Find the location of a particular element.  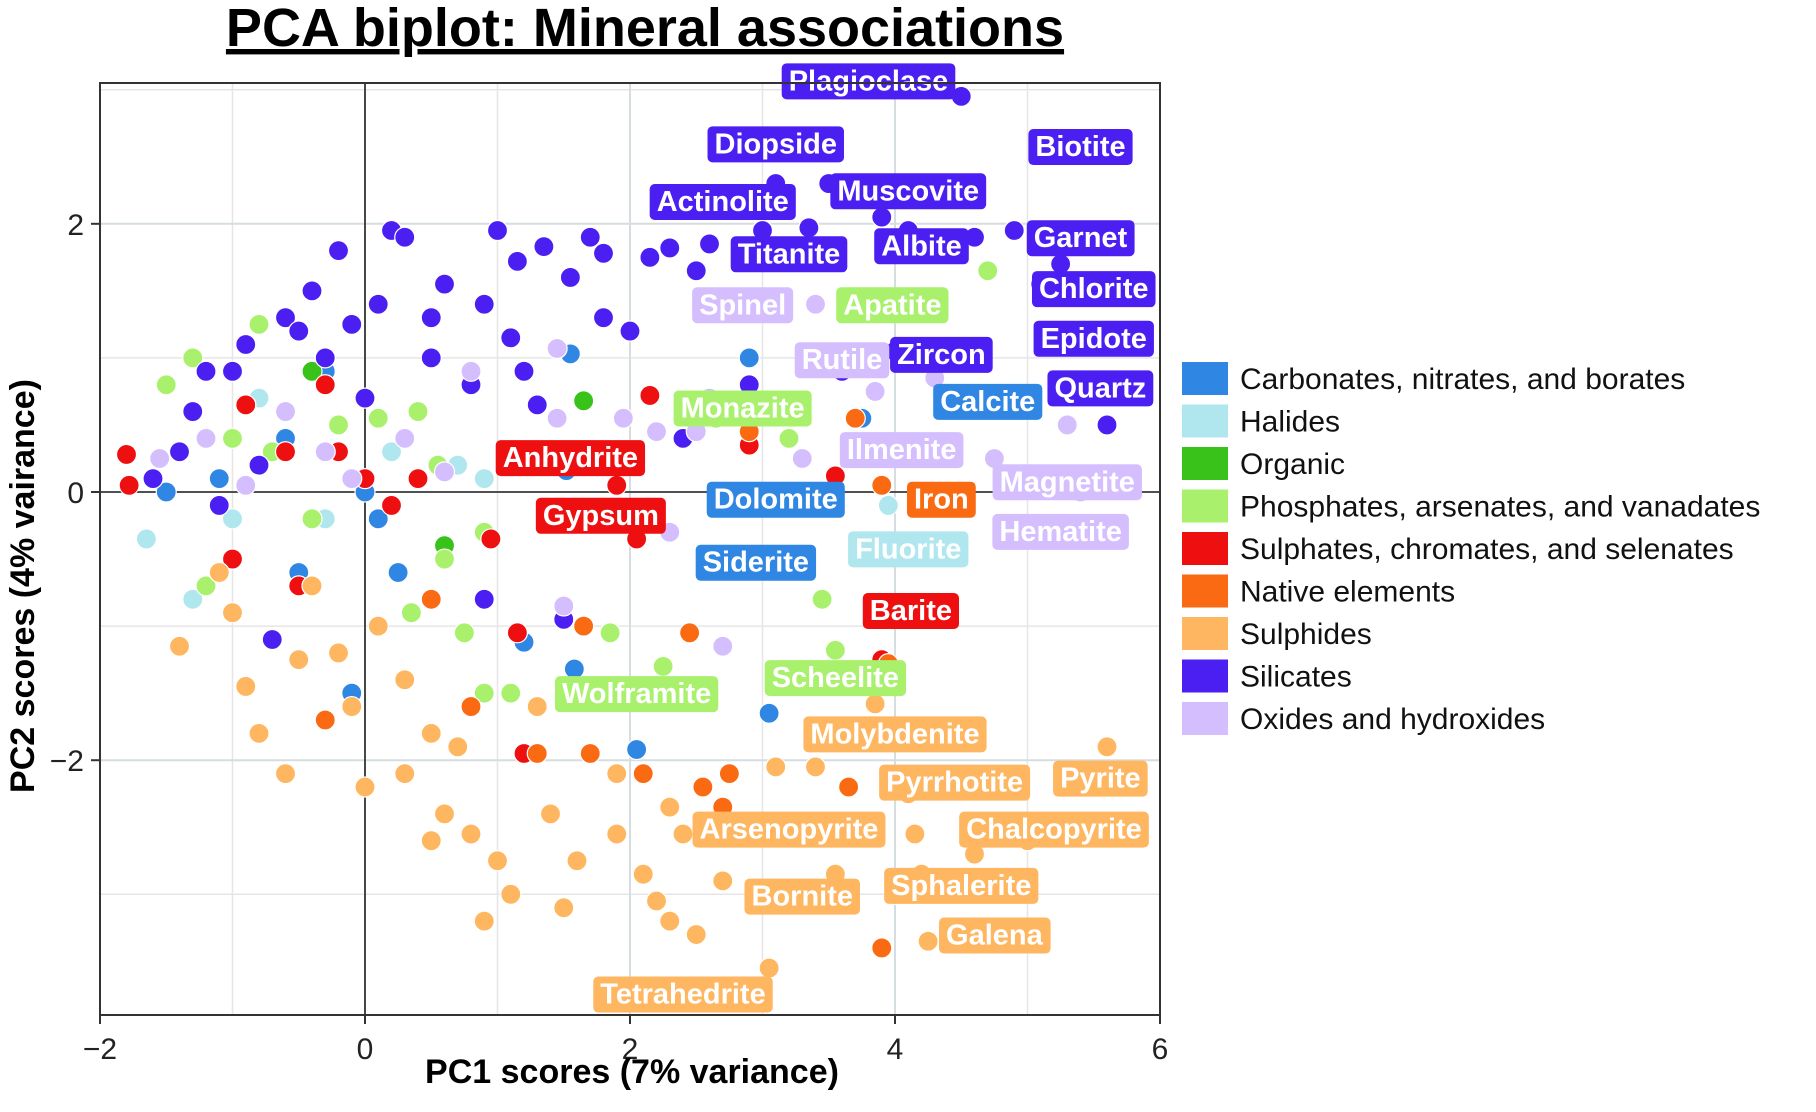

mineral-label-text: Zircon is located at coordinates (941, 355).